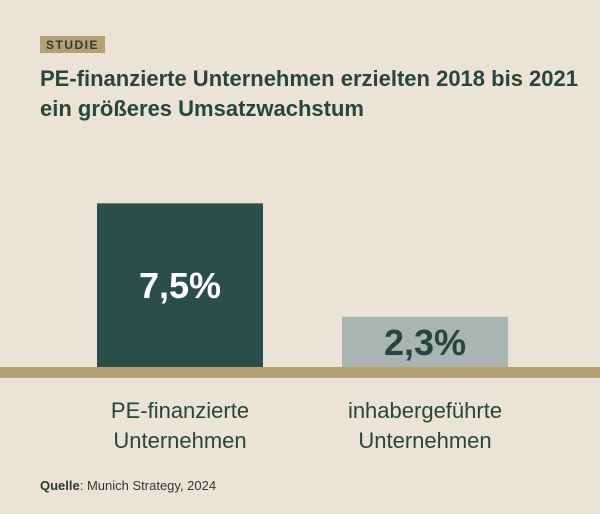 The height and width of the screenshot is (514, 600). I want to click on category-label-1-line-1: PE-finanzierte, so click(180, 410).